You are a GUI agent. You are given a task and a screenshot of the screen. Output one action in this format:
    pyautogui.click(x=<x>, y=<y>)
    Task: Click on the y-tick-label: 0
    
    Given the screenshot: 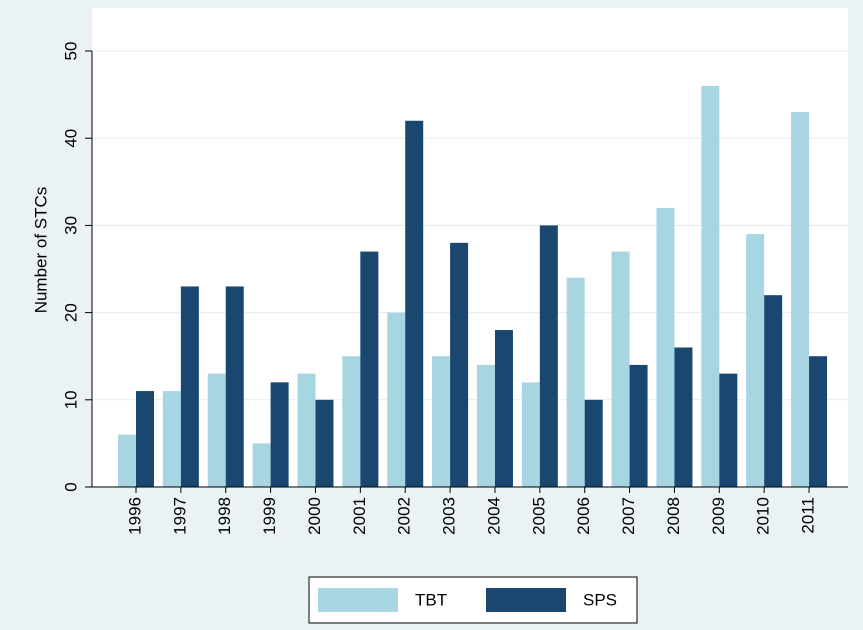 What is the action you would take?
    pyautogui.click(x=70, y=486)
    